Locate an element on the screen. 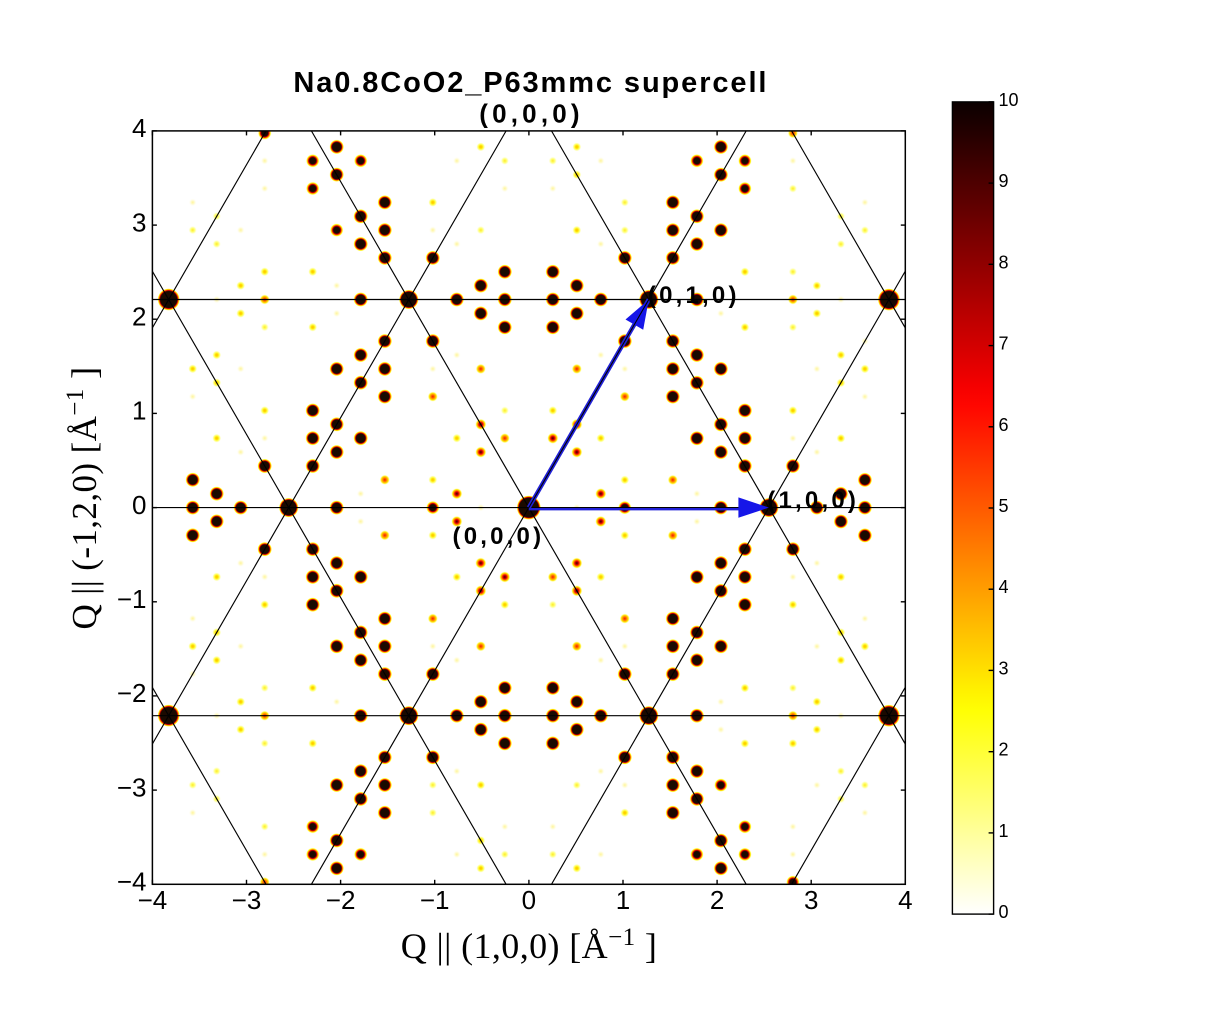  svg-text: Na0.8CoO2_P63mmc supercell is located at coordinates (530, 83).